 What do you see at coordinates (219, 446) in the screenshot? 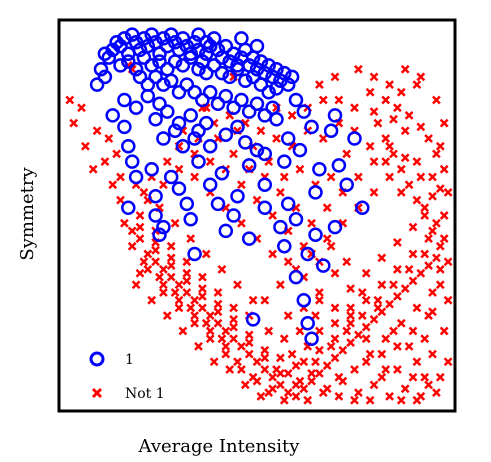
I see `x-axis-label: Average Intensity` at bounding box center [219, 446].